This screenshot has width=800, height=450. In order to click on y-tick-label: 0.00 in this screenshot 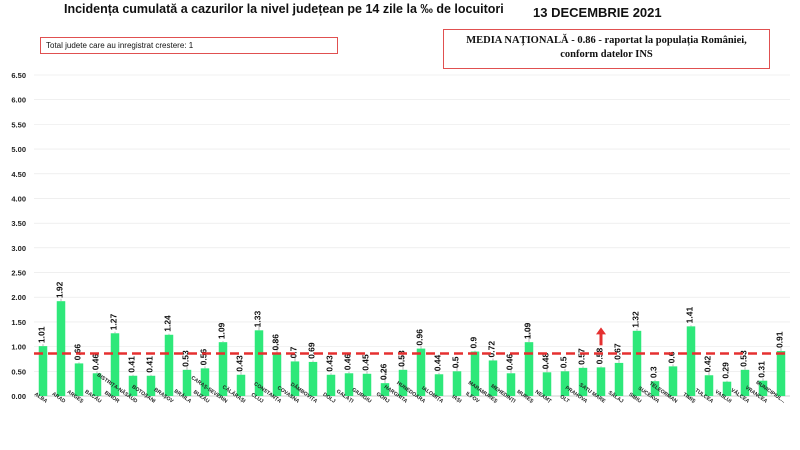, I will do `click(18, 396)`.